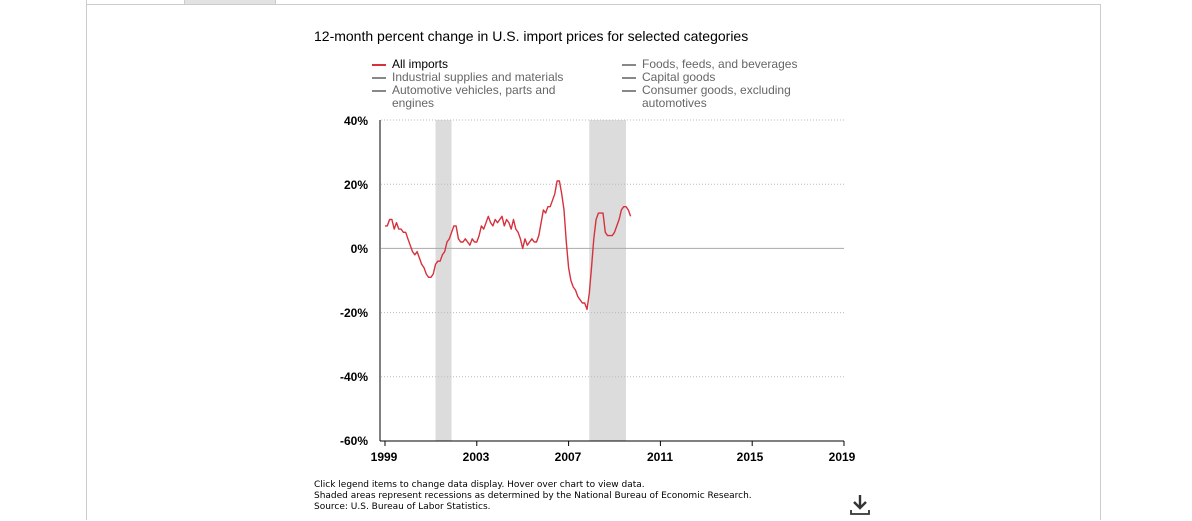 Image resolution: width=1192 pixels, height=521 pixels. Describe the element at coordinates (353, 441) in the screenshot. I see `y-tick-label: -60%` at that location.